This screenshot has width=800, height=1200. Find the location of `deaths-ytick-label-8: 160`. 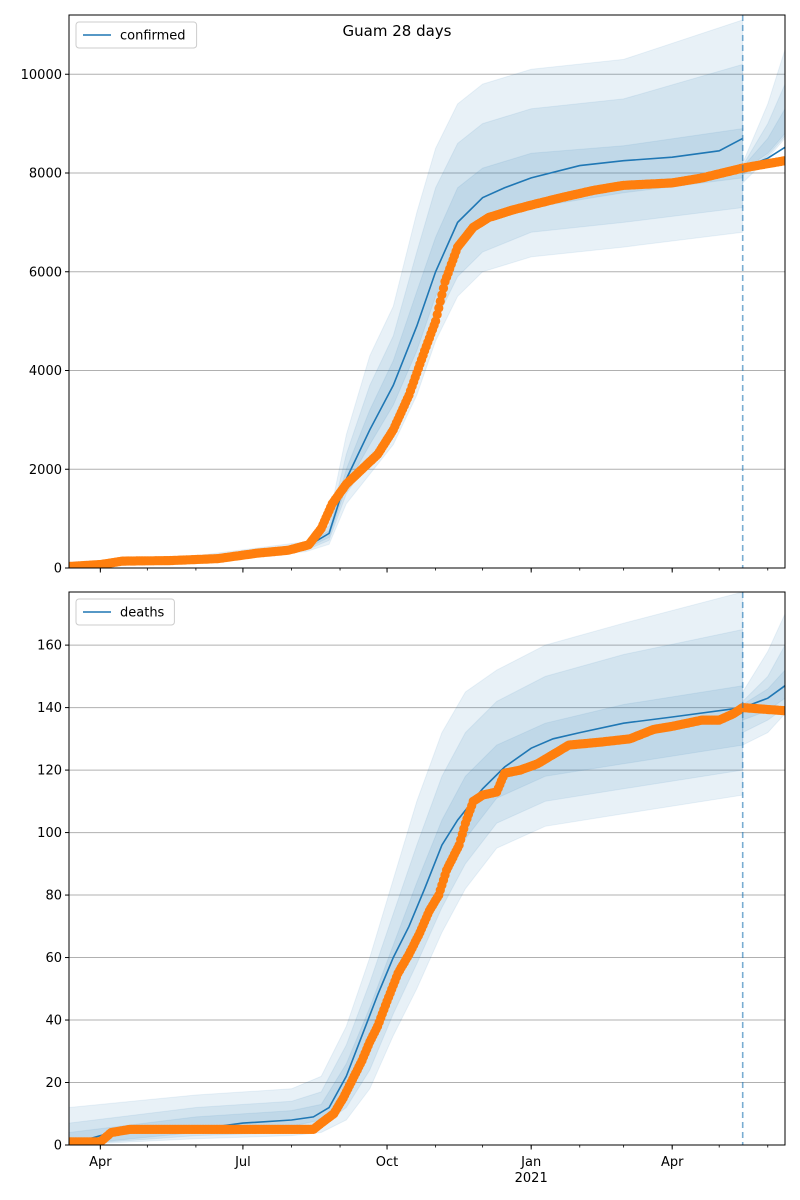

deaths-ytick-label-8: 160 is located at coordinates (49, 646).